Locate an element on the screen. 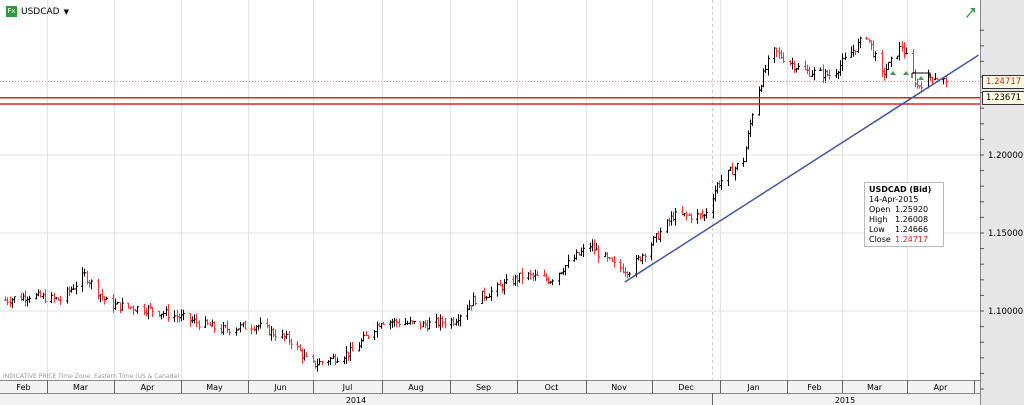 The image size is (1024, 405). fx-badge-icon: Fx is located at coordinates (11, 11).